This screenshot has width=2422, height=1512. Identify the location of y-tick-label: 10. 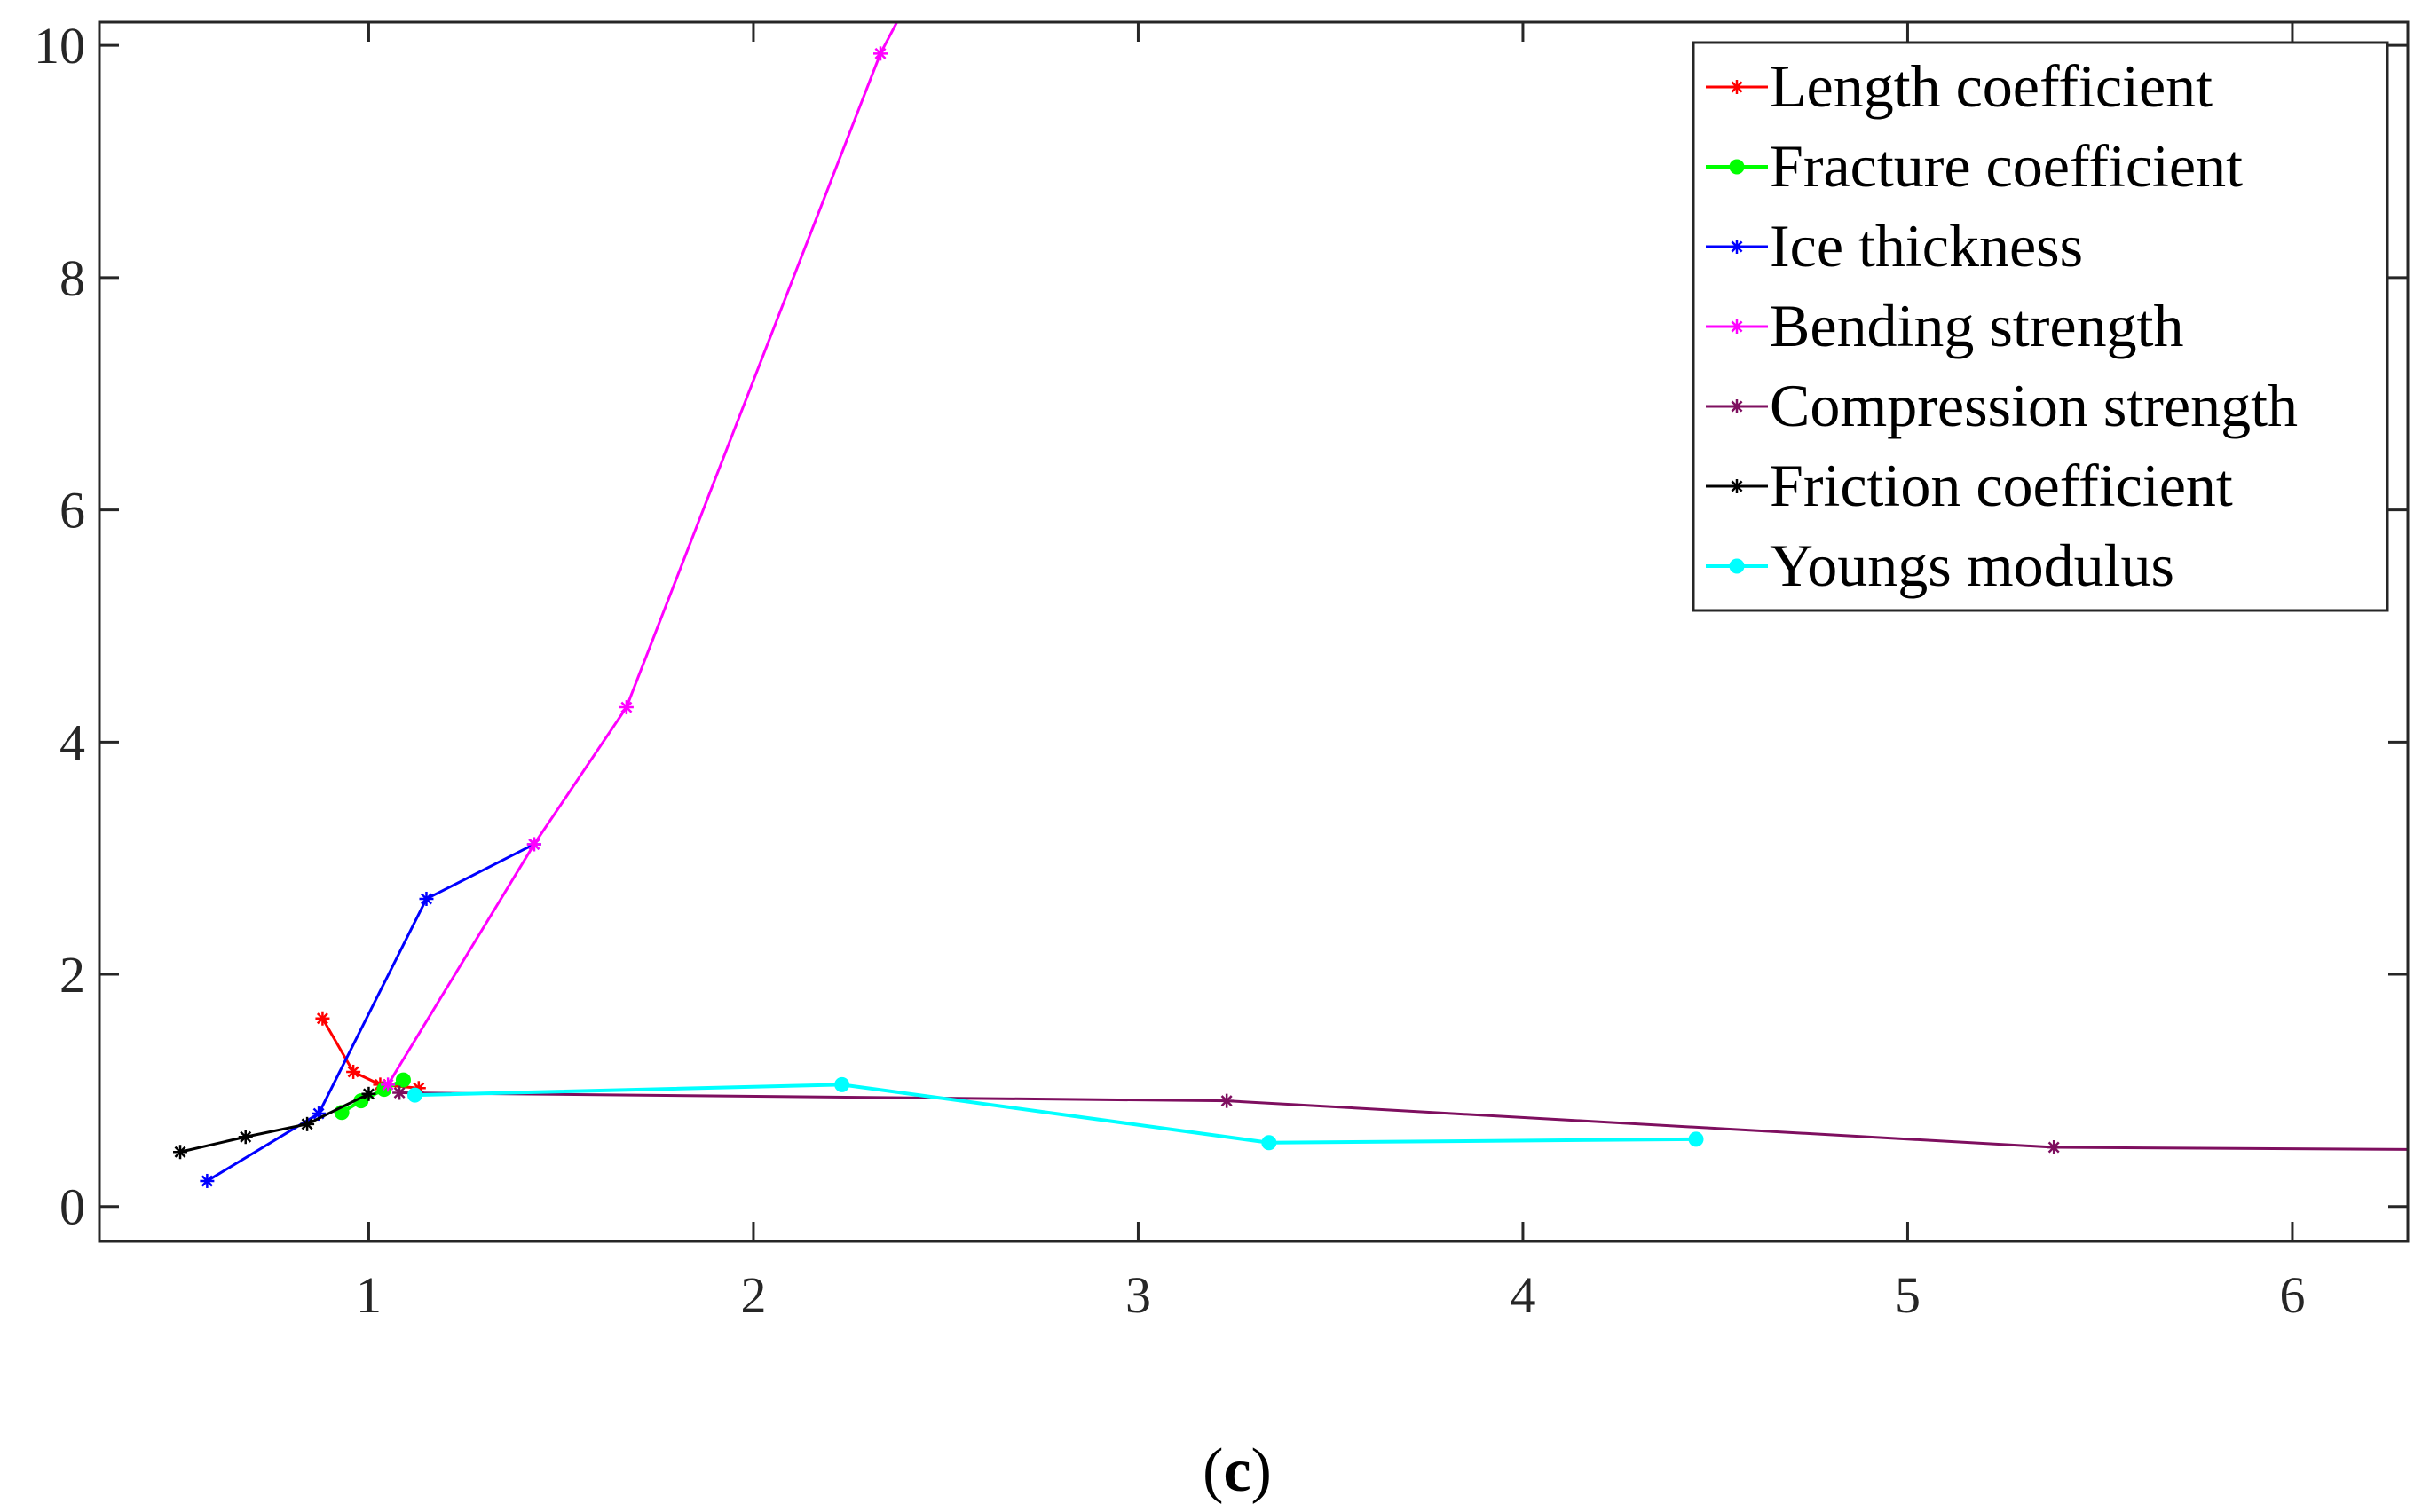
(59, 46).